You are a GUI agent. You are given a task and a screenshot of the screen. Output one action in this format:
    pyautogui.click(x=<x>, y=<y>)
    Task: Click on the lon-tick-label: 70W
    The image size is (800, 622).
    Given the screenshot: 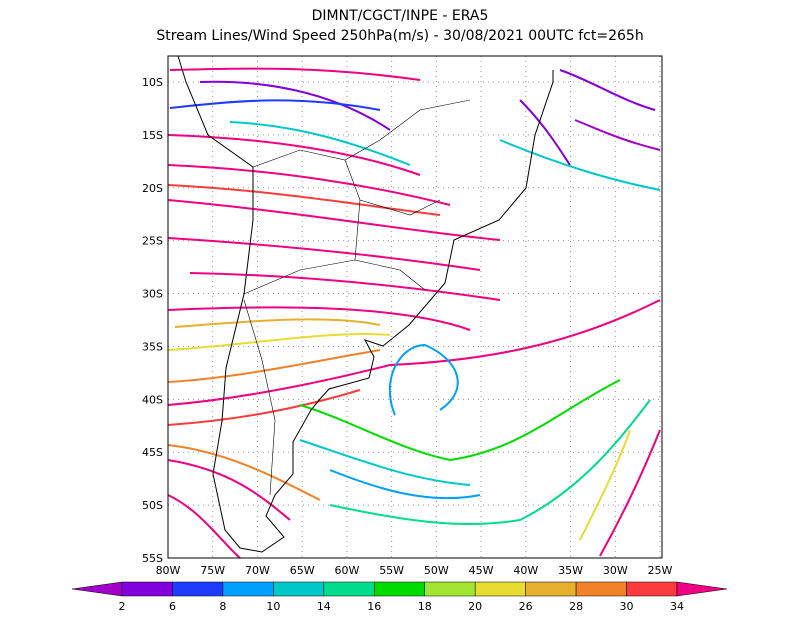 What is the action you would take?
    pyautogui.click(x=257, y=570)
    